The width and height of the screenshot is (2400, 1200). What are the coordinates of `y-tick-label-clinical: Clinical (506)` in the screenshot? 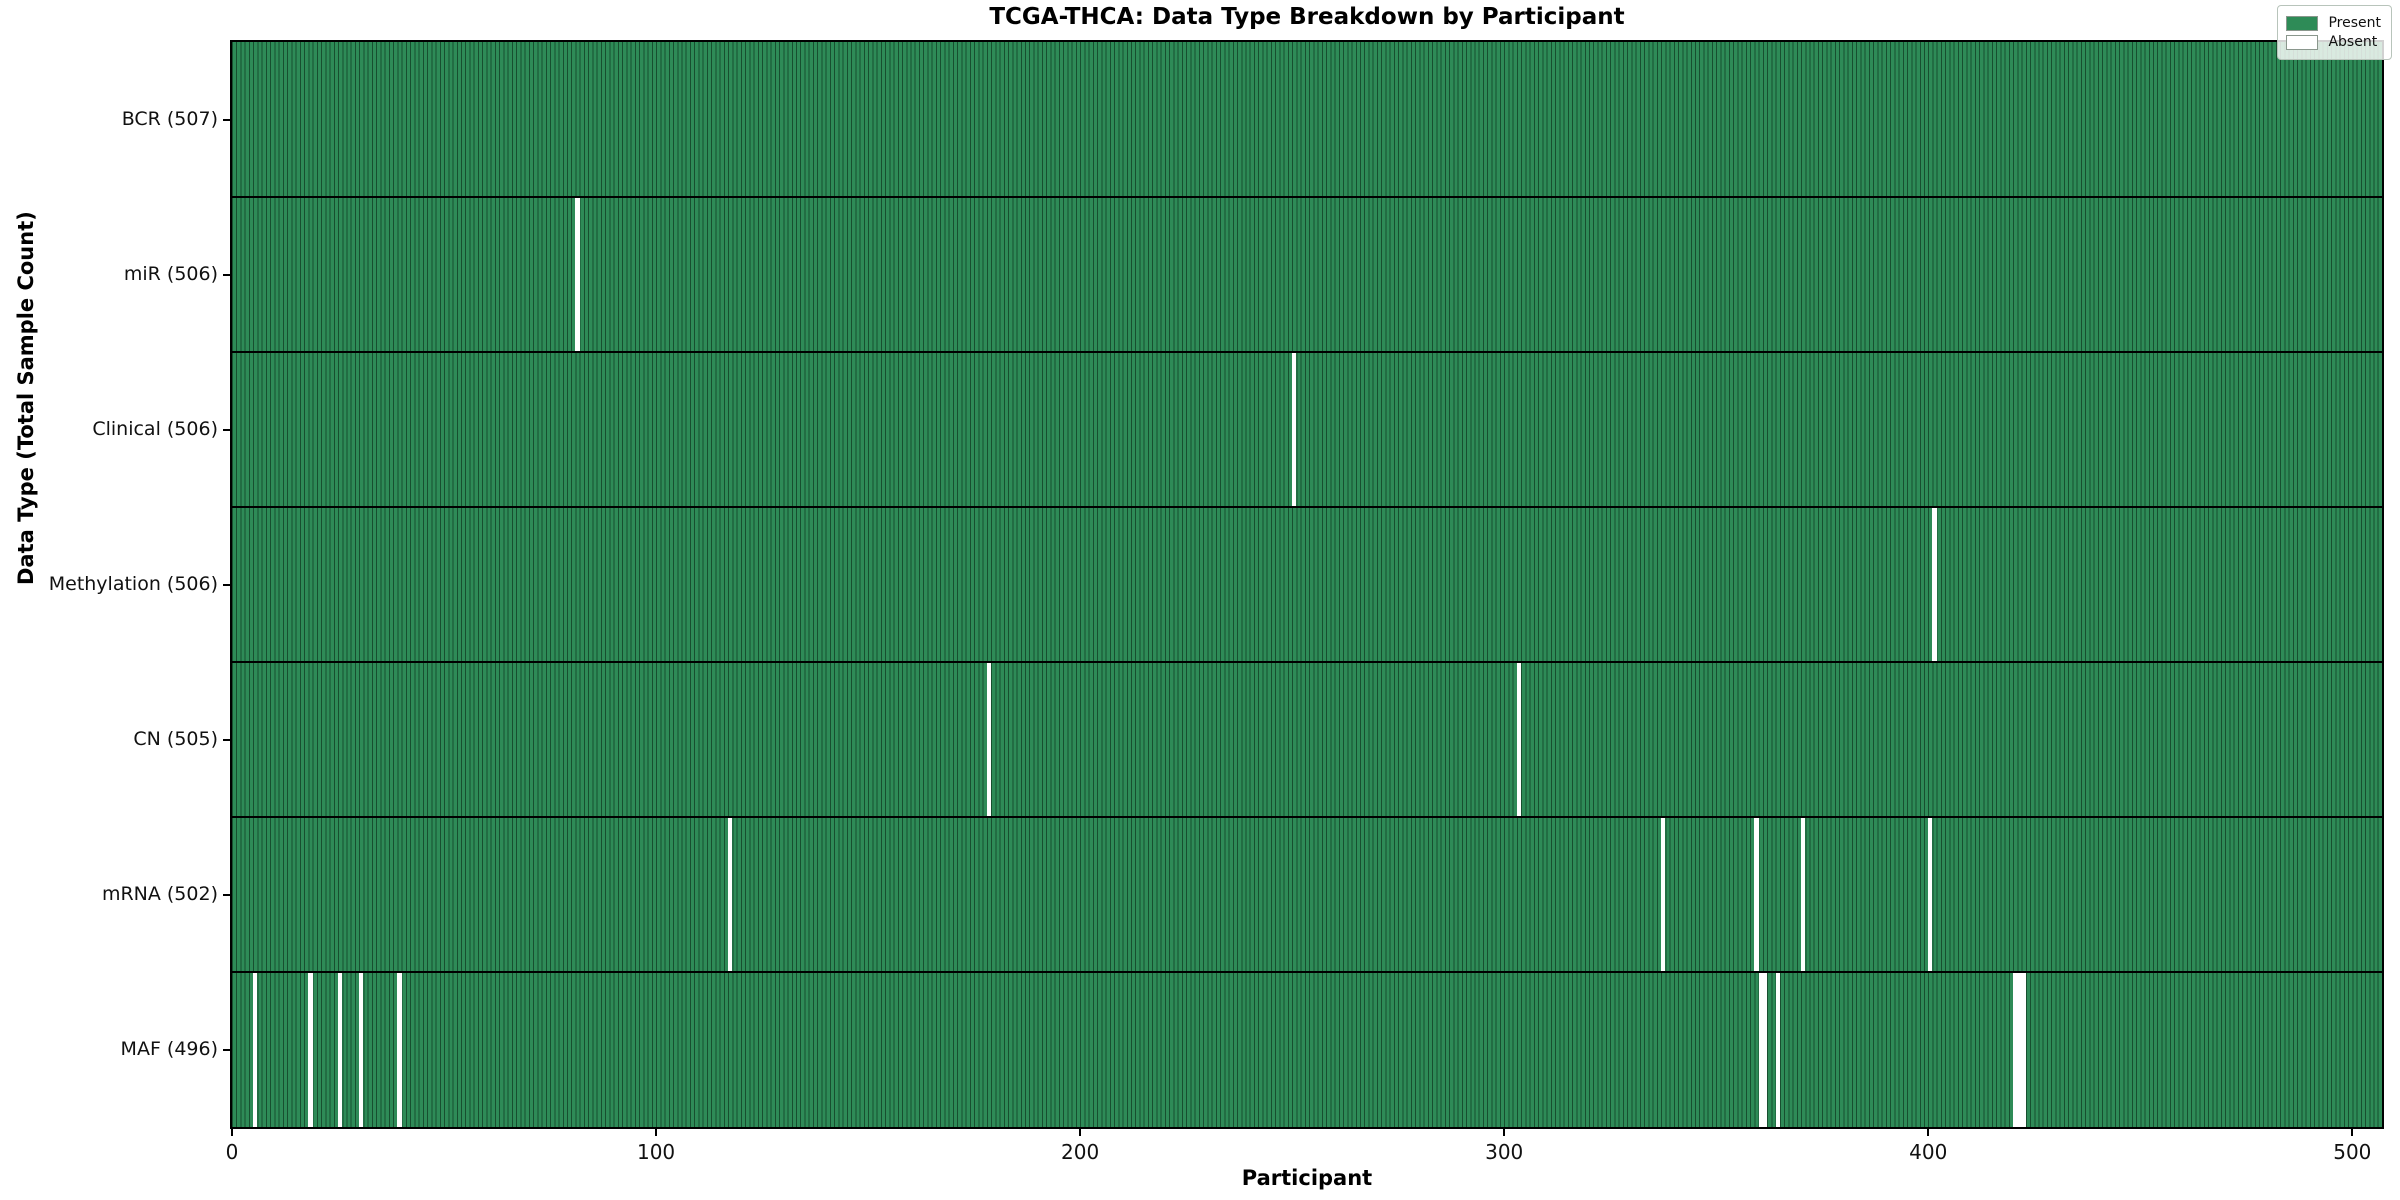 It's located at (155, 428).